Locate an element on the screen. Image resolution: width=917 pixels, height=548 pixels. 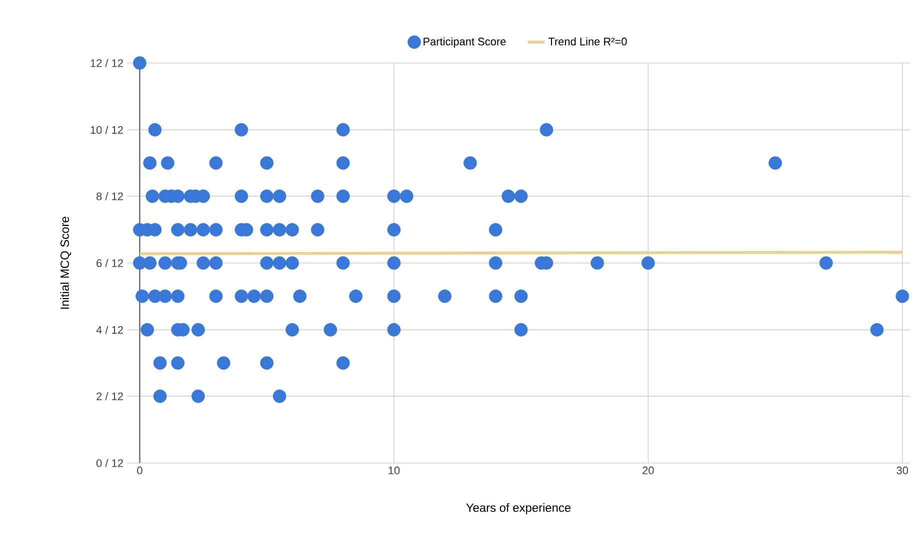
x-tick-label: 0 is located at coordinates (139, 470).